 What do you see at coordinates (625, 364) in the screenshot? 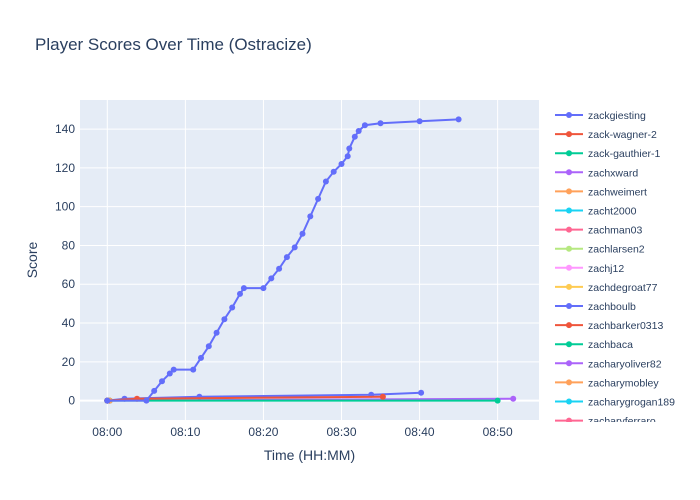
I see `legend-label: zacharyoliver82` at bounding box center [625, 364].